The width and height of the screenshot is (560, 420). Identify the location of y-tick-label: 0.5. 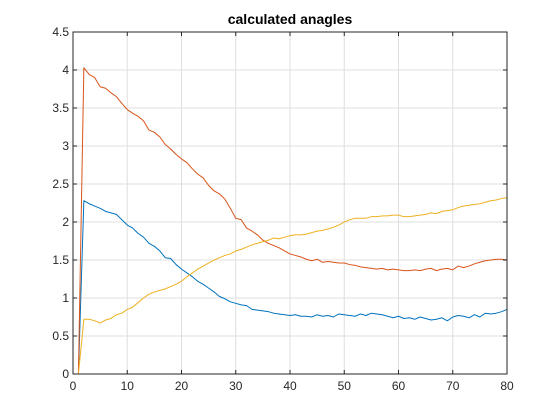
(60, 336).